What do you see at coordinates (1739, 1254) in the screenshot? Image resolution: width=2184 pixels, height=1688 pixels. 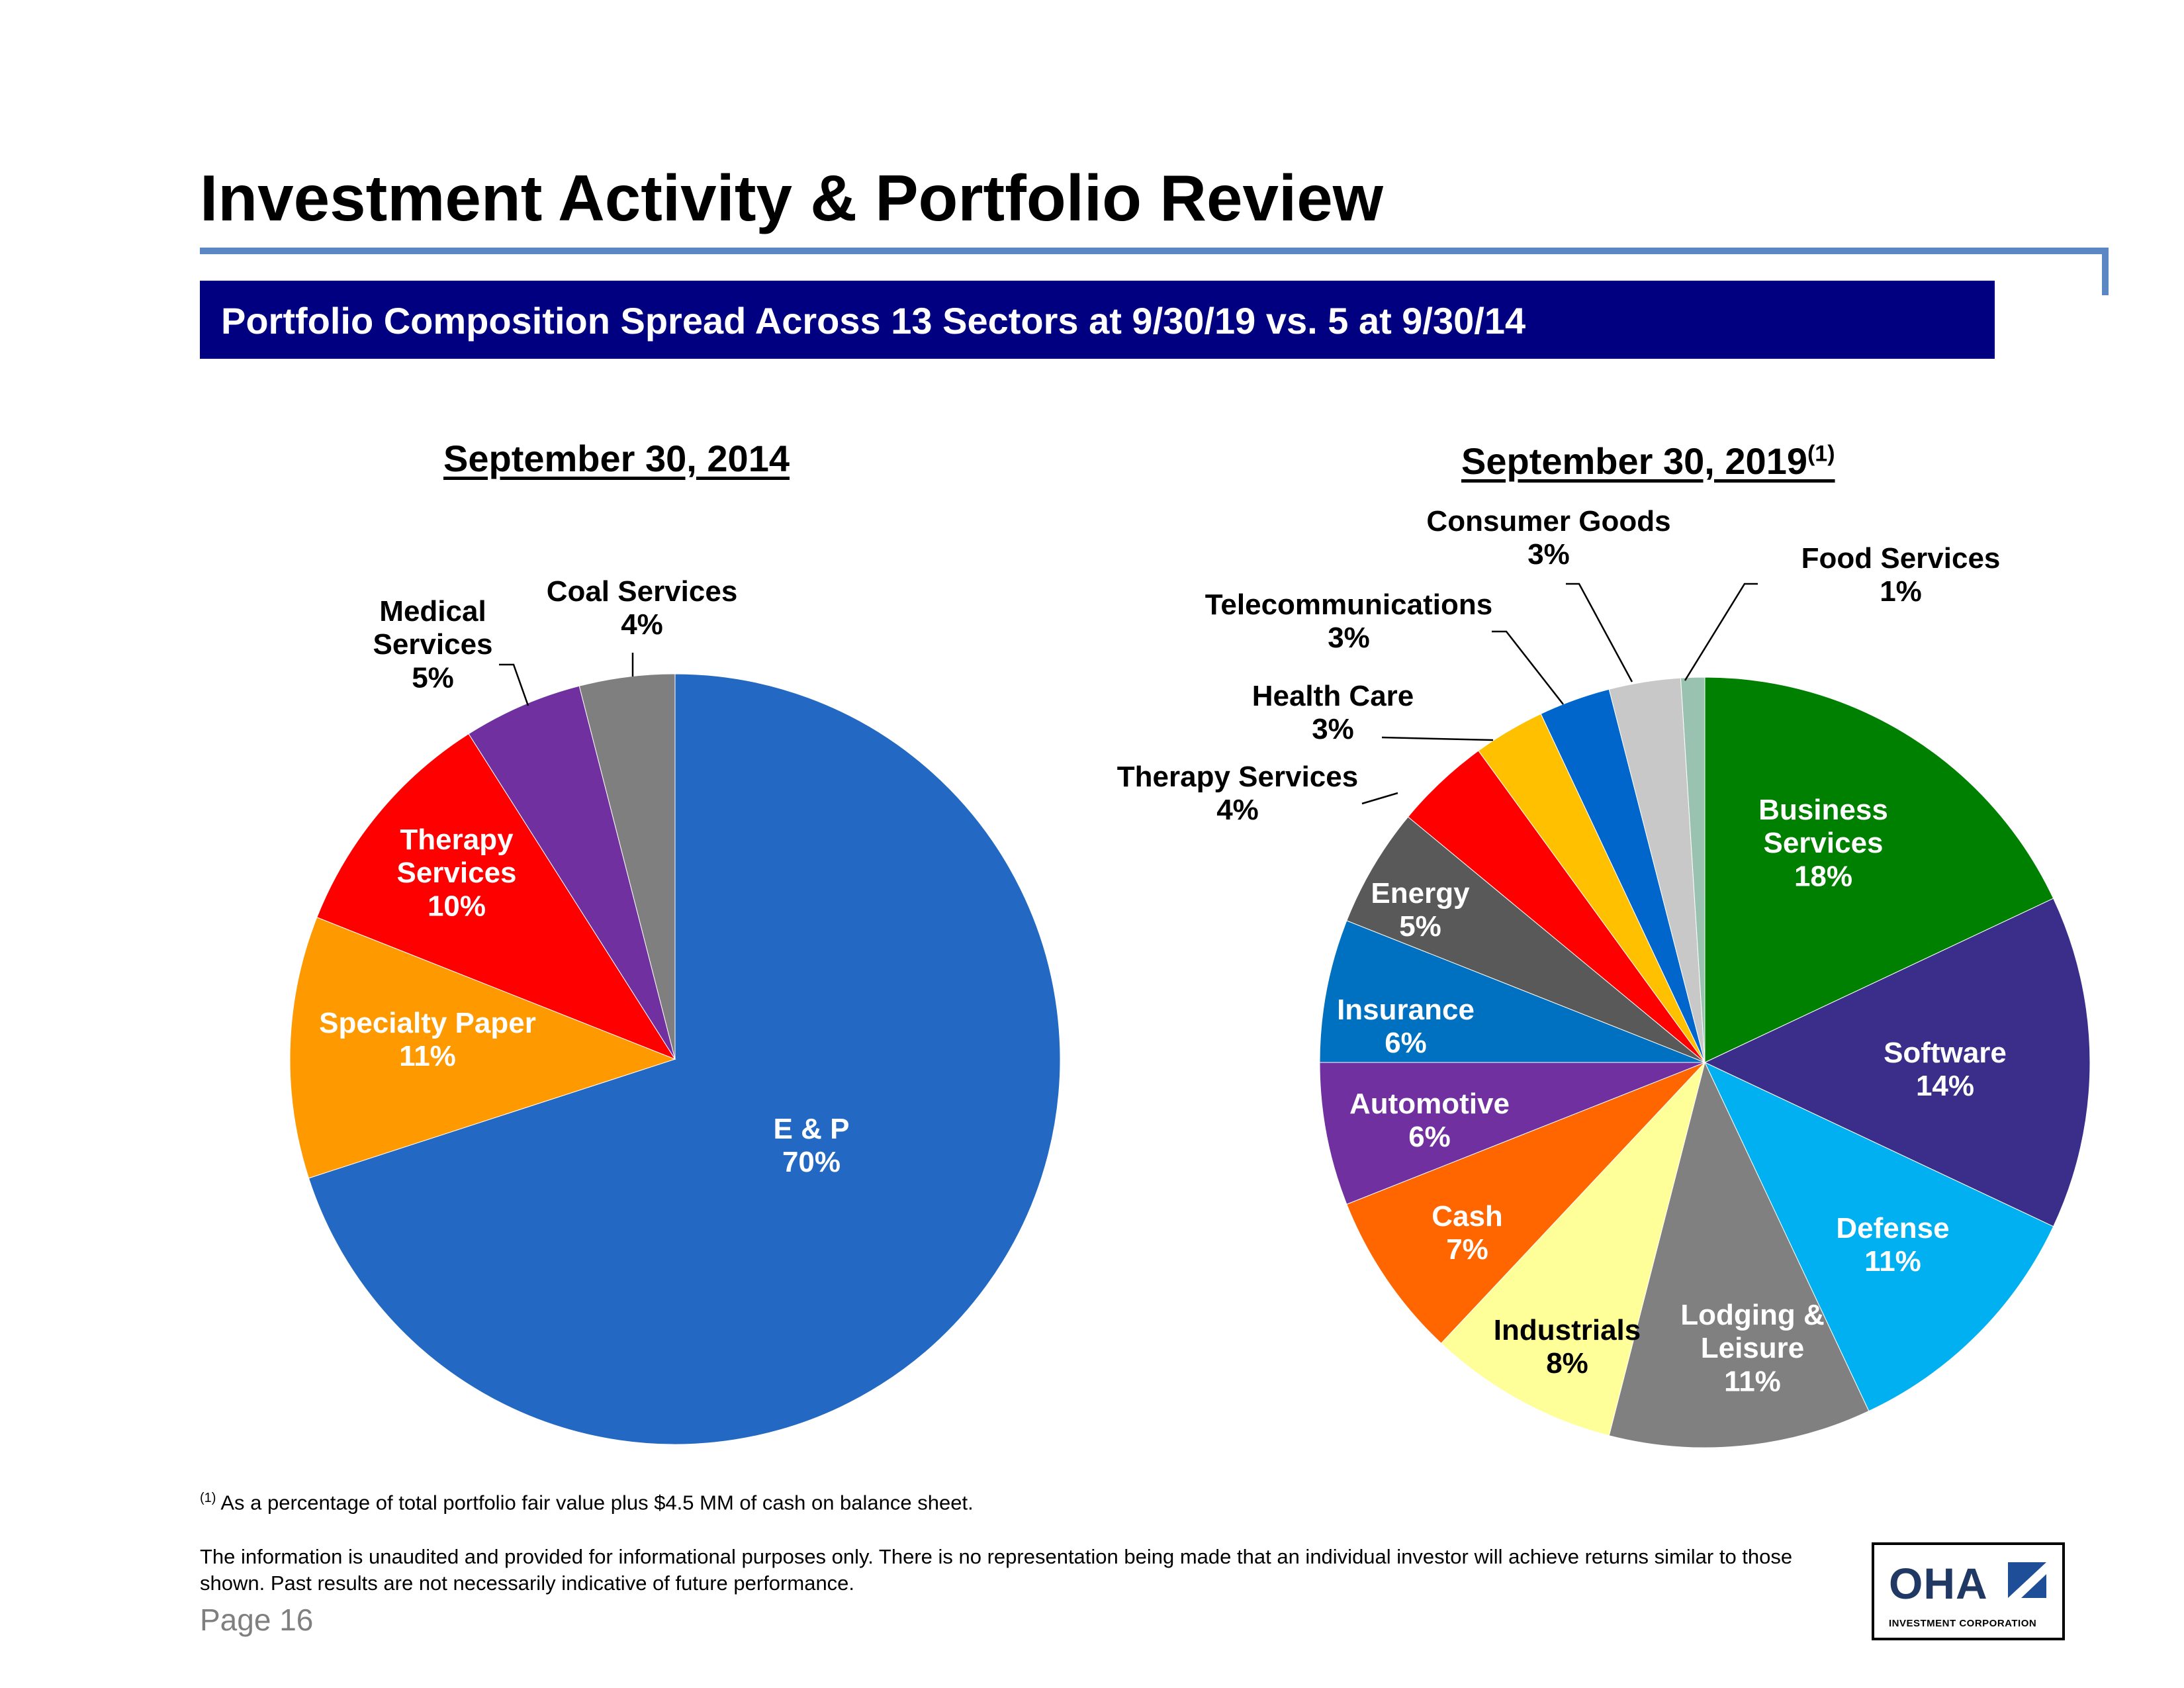 I see `pie-slice-lodging-leisure` at bounding box center [1739, 1254].